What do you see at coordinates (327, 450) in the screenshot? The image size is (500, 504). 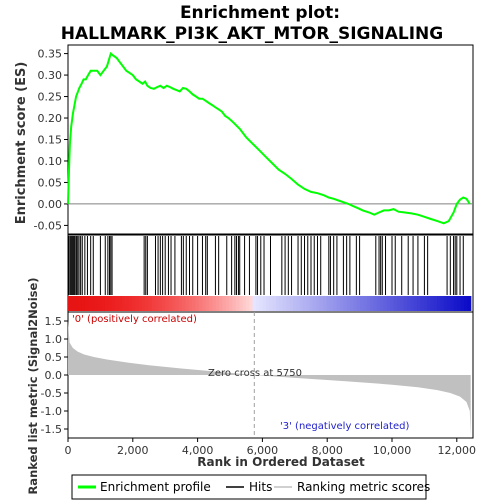 I see `x-tick-label: 8,000` at bounding box center [327, 450].